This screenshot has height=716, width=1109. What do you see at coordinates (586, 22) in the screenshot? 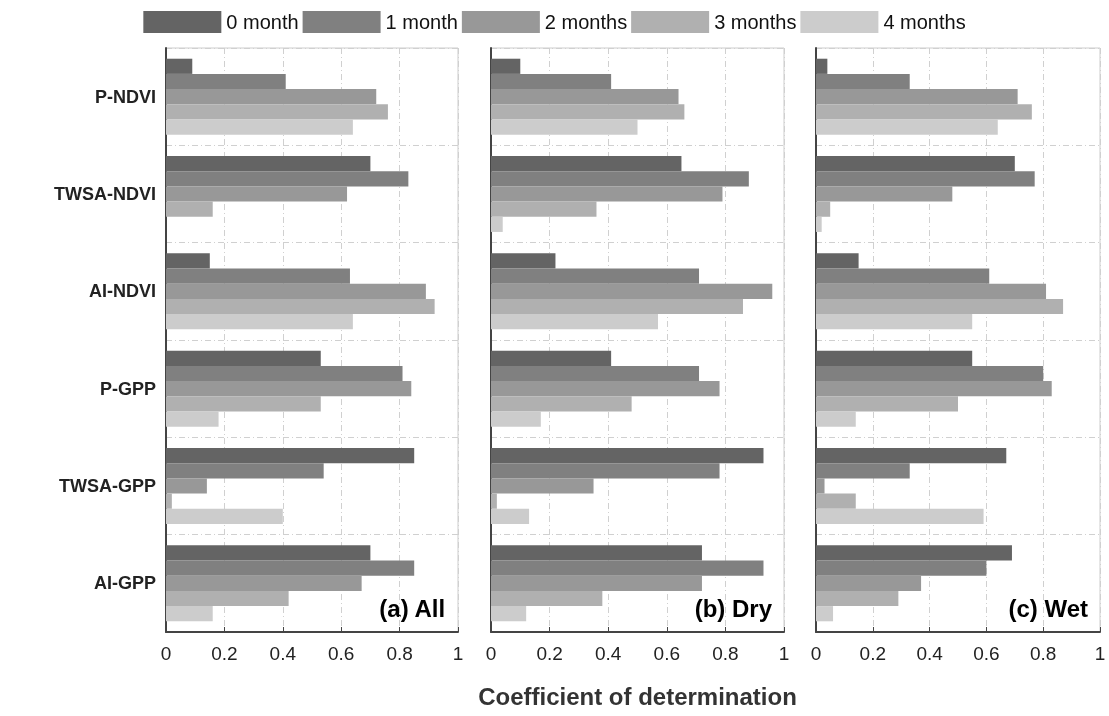
I see `legend-label: 2 months` at bounding box center [586, 22].